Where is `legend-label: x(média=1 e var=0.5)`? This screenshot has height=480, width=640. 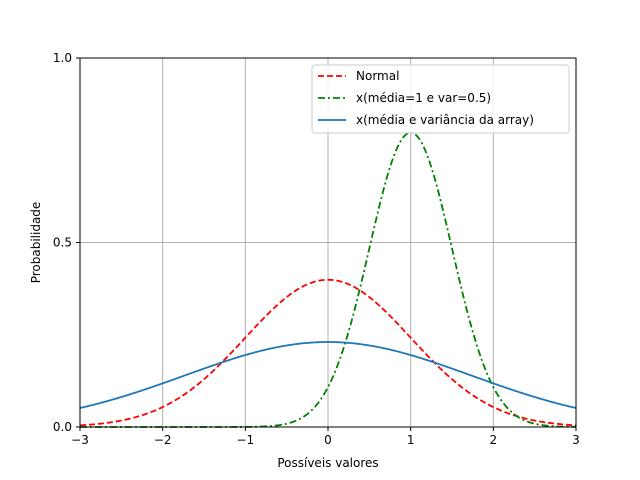 legend-label: x(média=1 e var=0.5) is located at coordinates (423, 98).